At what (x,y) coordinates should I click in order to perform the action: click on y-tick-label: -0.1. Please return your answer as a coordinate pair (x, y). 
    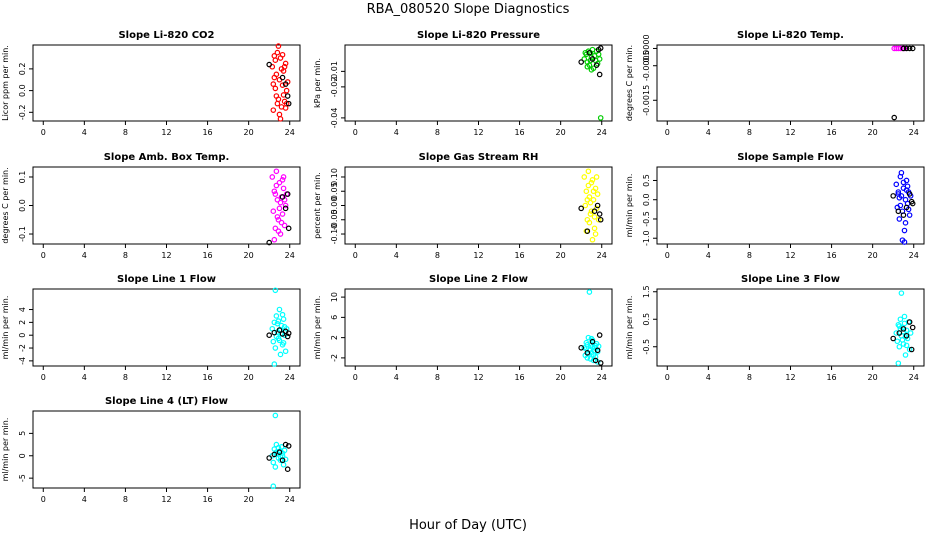
    Looking at the image, I should click on (22, 234).